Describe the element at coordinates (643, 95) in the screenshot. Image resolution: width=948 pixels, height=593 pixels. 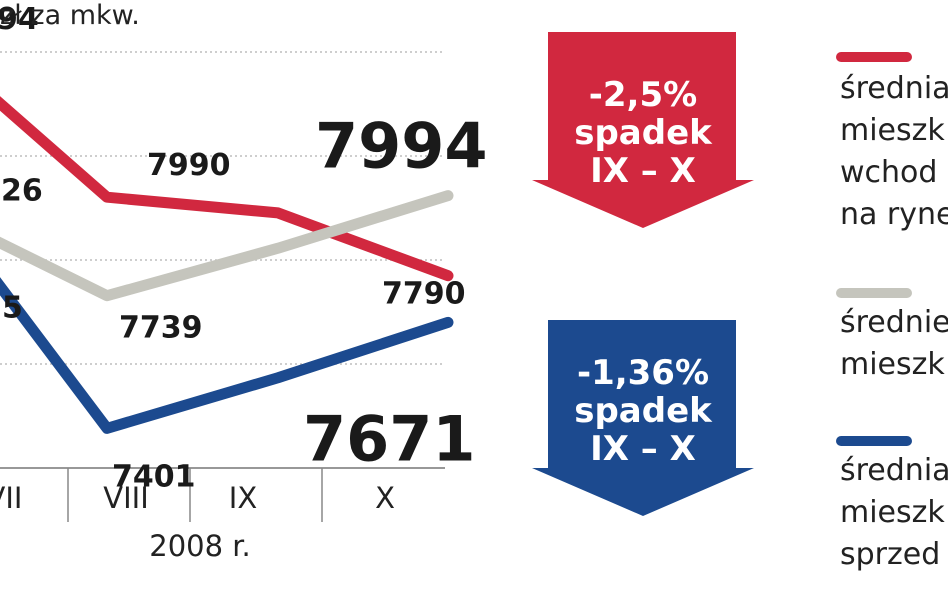
I see `red-arrow-percent: -2,5%` at that location.